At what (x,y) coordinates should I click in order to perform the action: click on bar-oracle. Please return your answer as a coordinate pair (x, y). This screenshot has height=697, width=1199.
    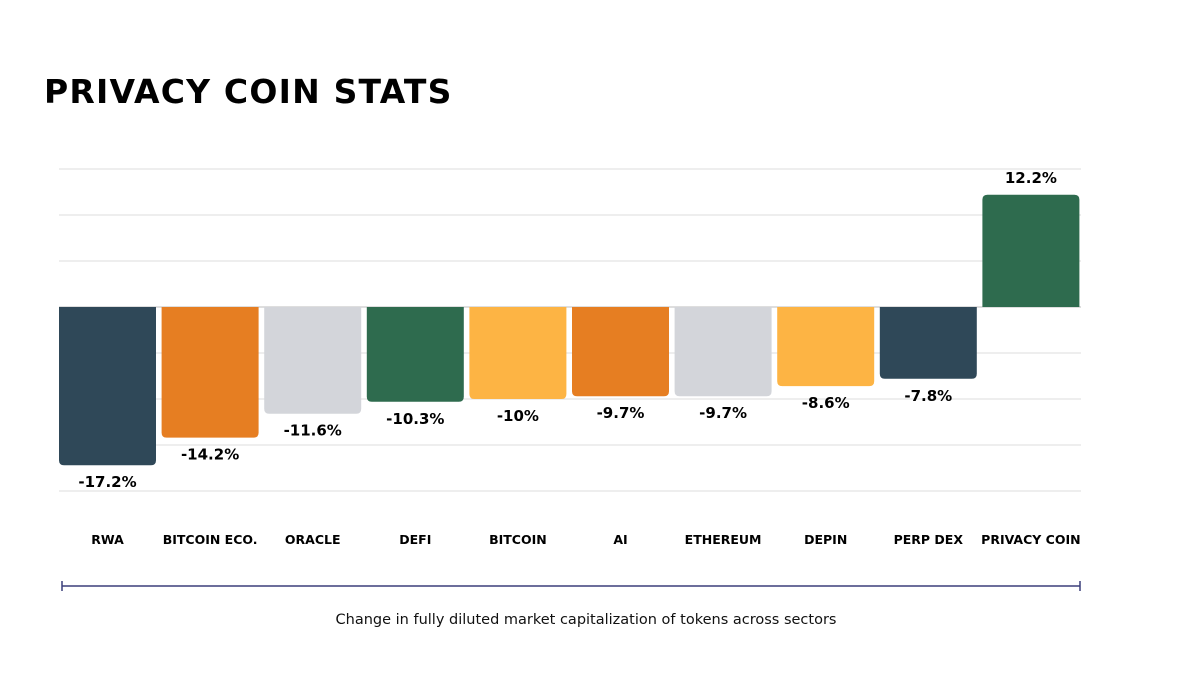
    Looking at the image, I should click on (313, 360).